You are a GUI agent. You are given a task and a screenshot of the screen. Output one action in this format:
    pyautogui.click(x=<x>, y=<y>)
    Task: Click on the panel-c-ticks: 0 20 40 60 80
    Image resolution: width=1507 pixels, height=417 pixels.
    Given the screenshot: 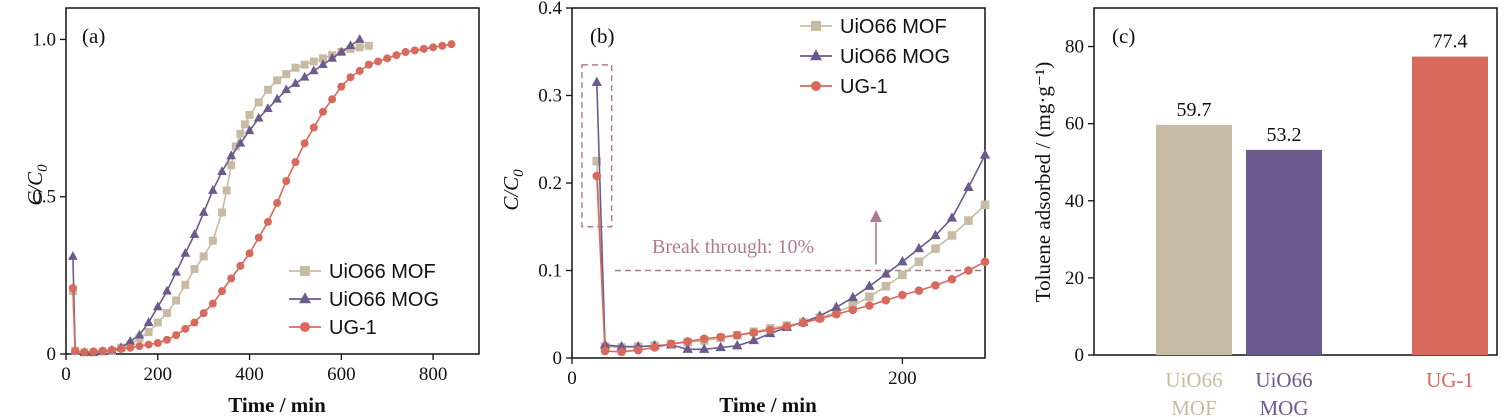 What is the action you would take?
    pyautogui.click(x=1079, y=201)
    